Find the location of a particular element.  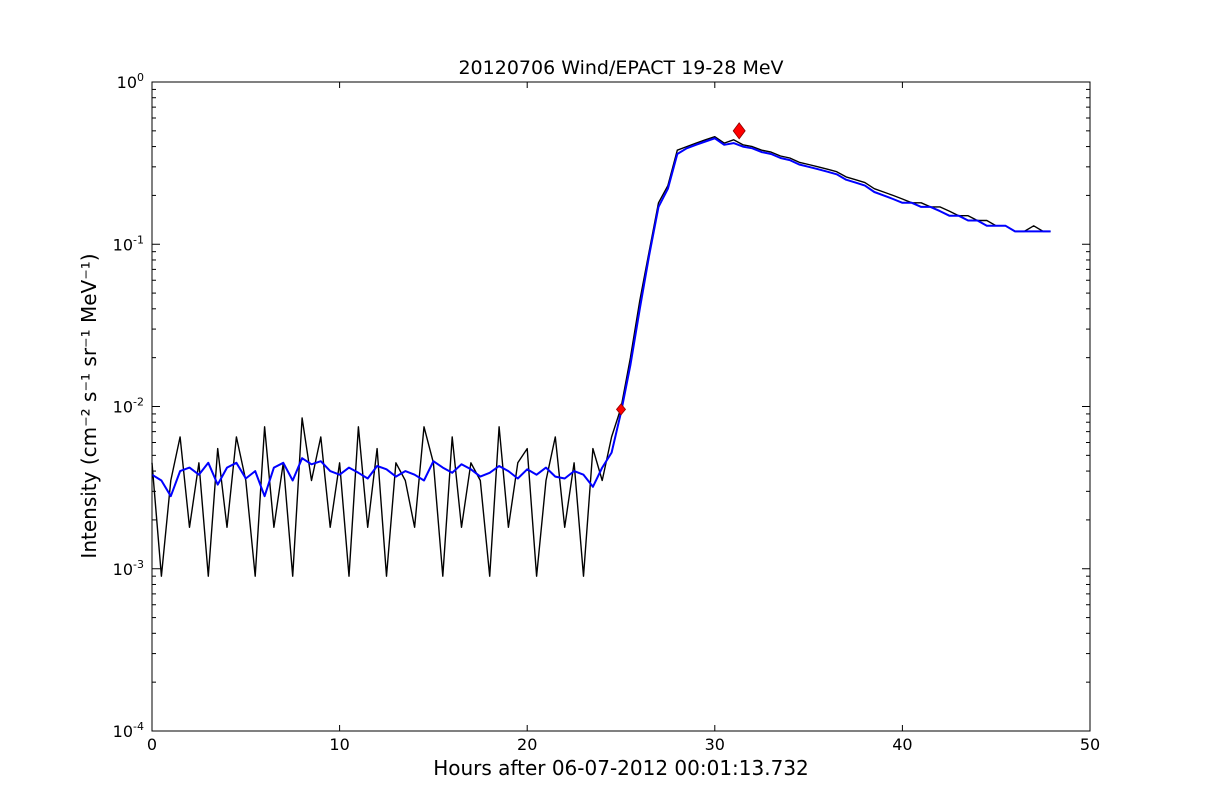

x-tick-label: 50 is located at coordinates (1090, 744).